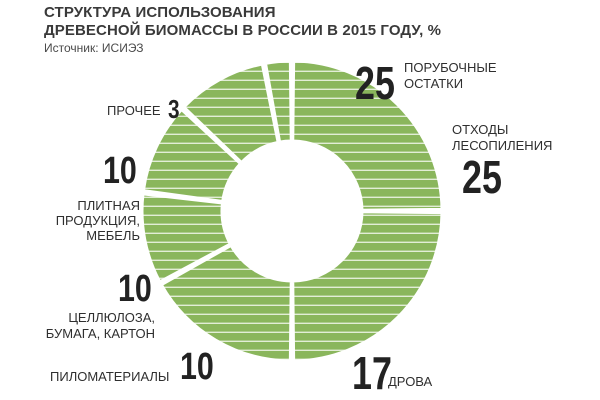  I want to click on slice-value-lumber: 10, so click(197, 367).